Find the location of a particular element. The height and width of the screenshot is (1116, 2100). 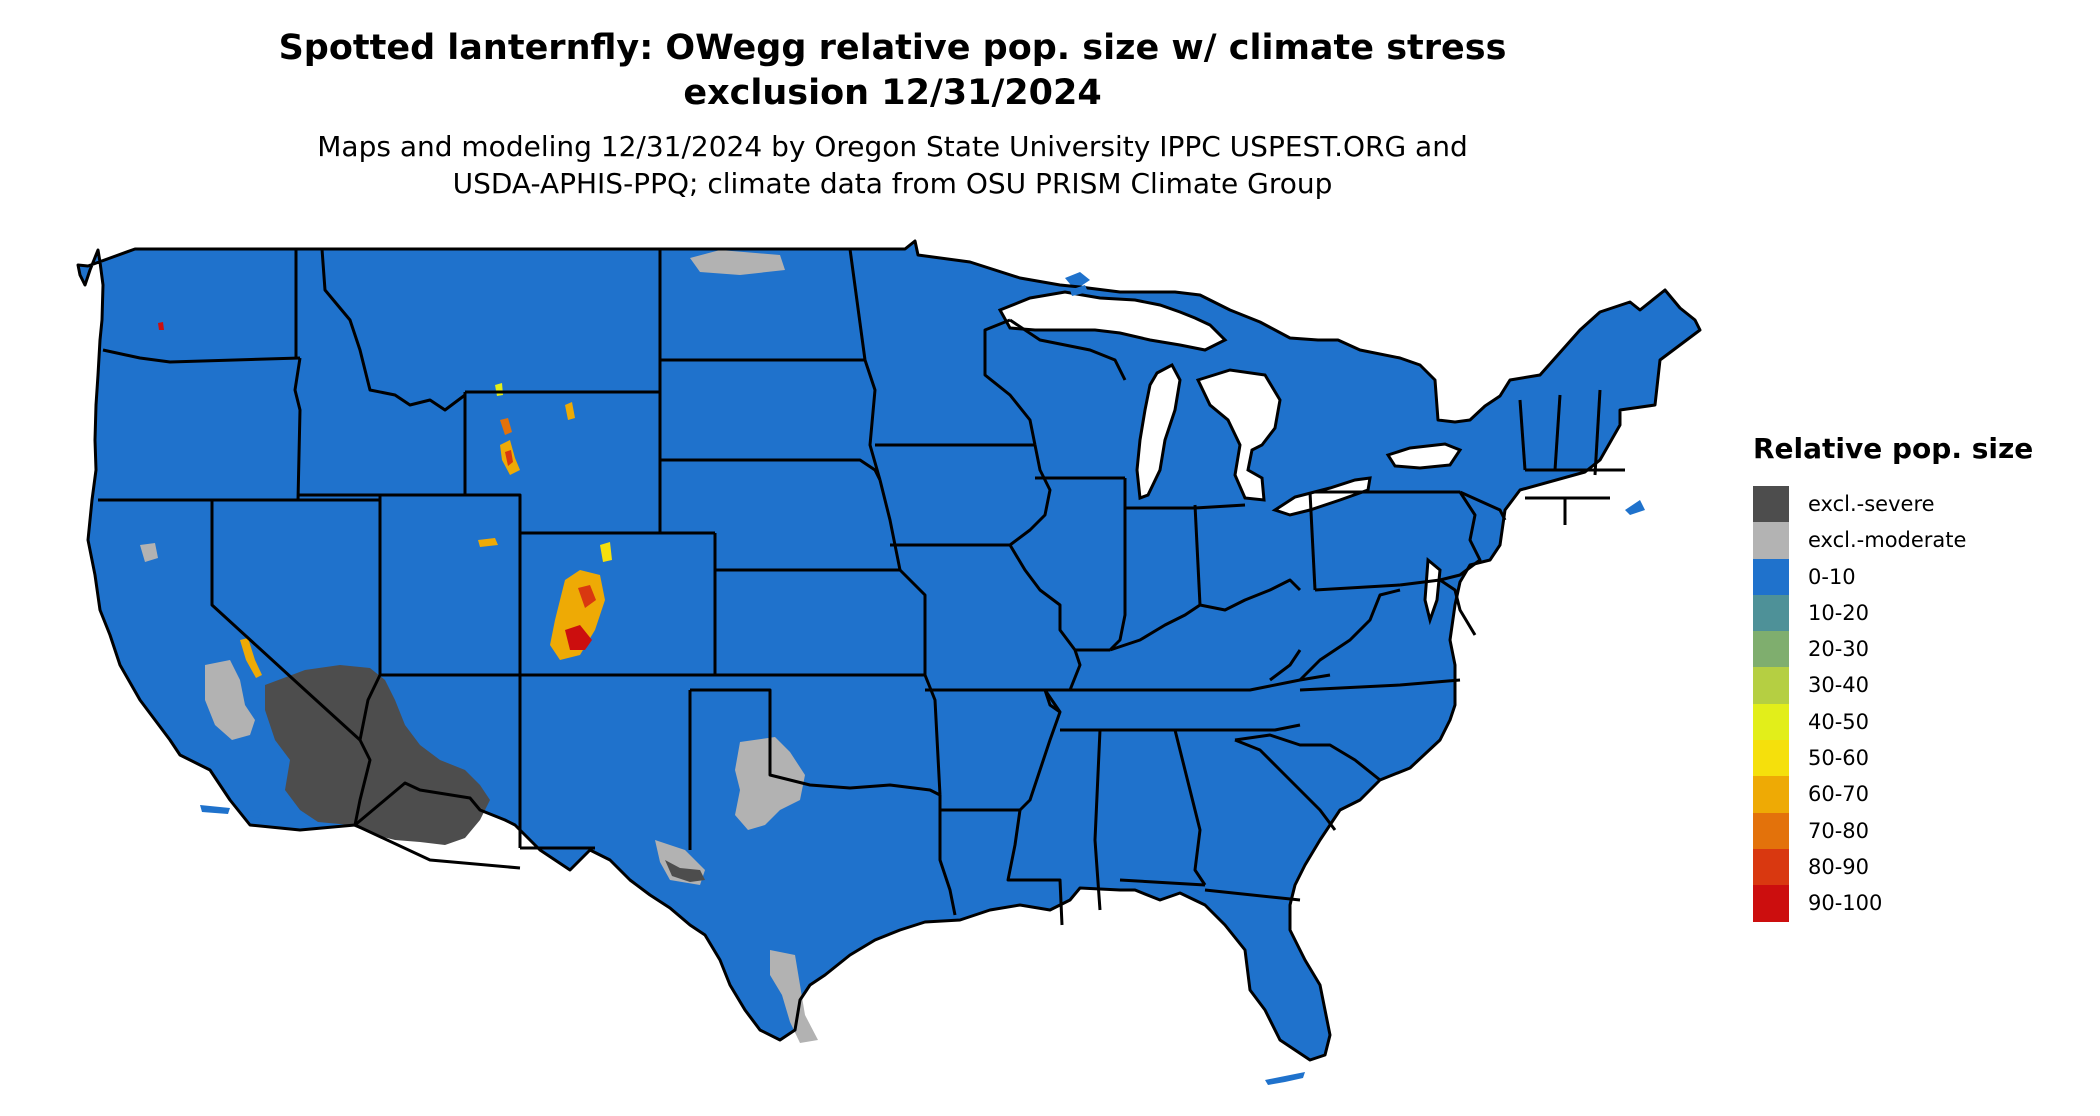

legend-label: 30-40 is located at coordinates (1839, 685).